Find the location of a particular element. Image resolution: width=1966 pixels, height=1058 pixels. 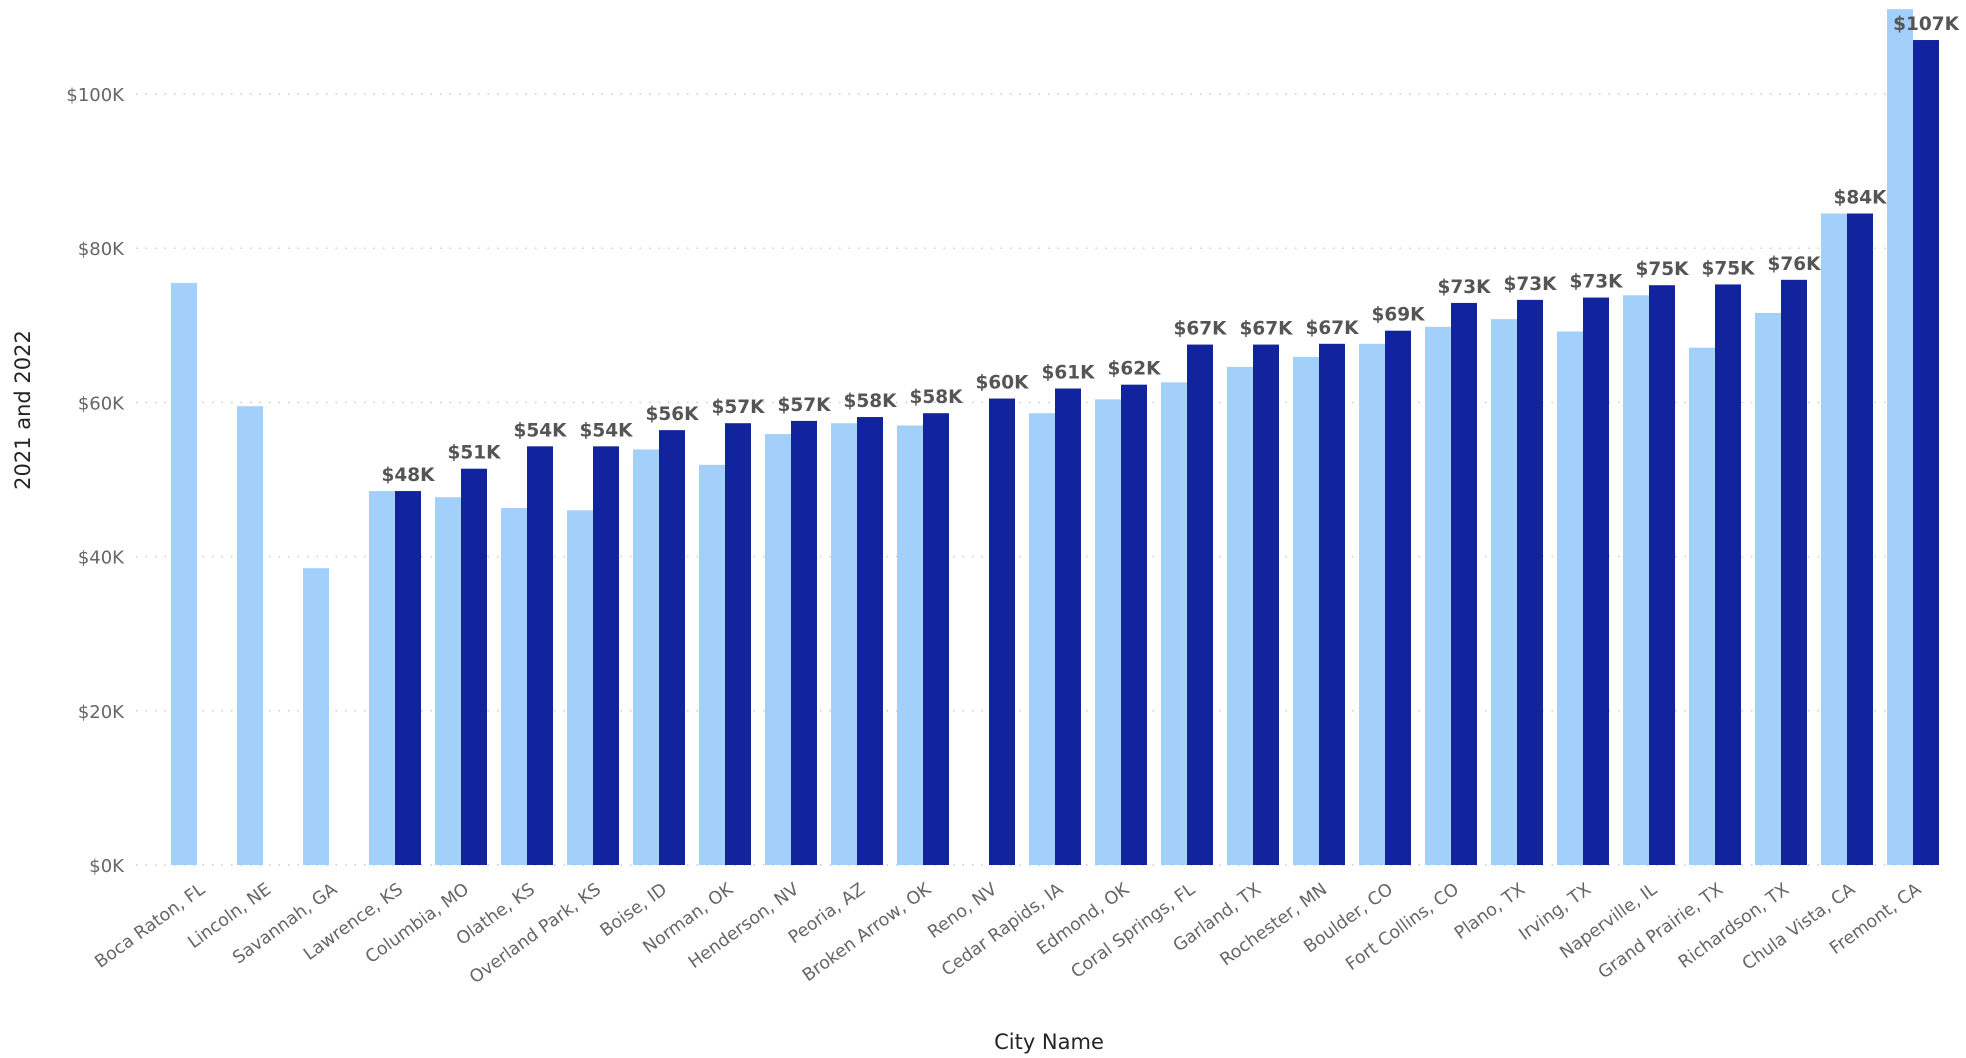

y-tick-label: $20K is located at coordinates (101, 712).